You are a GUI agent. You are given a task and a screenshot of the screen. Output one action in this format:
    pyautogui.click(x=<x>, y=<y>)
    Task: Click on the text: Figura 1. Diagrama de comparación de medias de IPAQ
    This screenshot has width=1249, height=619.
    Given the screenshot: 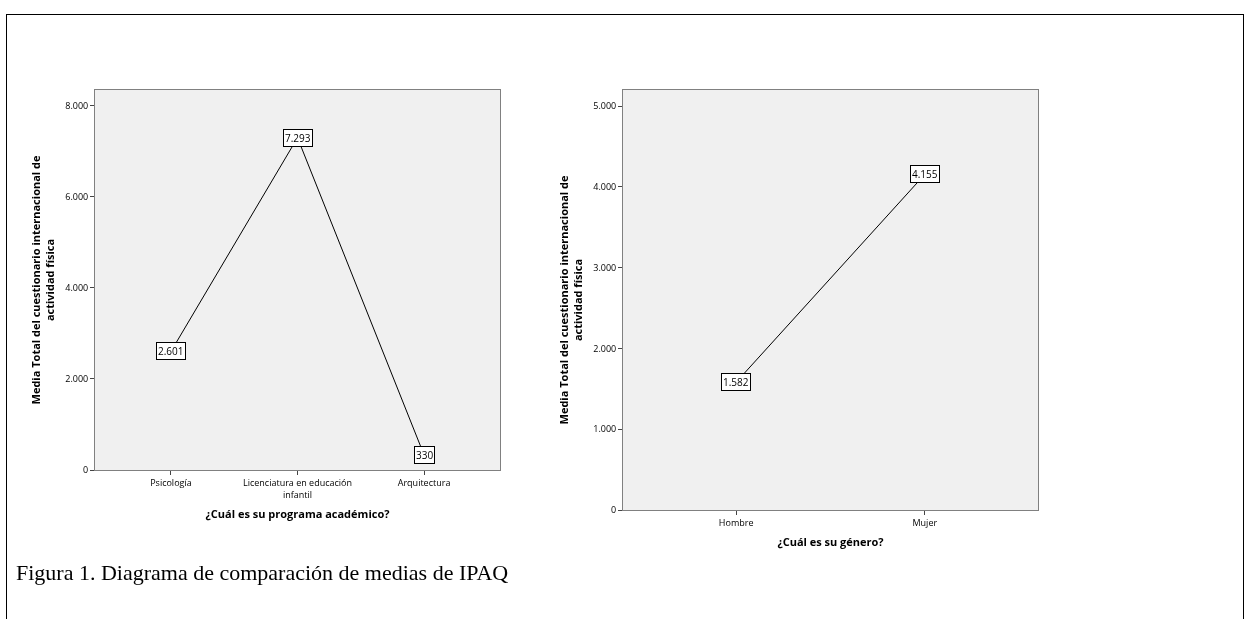 What is the action you would take?
    pyautogui.click(x=262, y=573)
    